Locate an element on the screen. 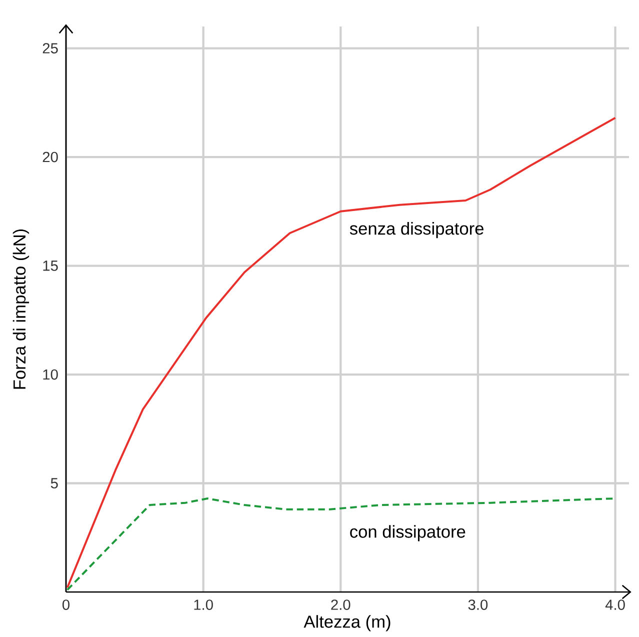 This screenshot has height=637, width=639. x-tick-label: 1.0 is located at coordinates (203, 605).